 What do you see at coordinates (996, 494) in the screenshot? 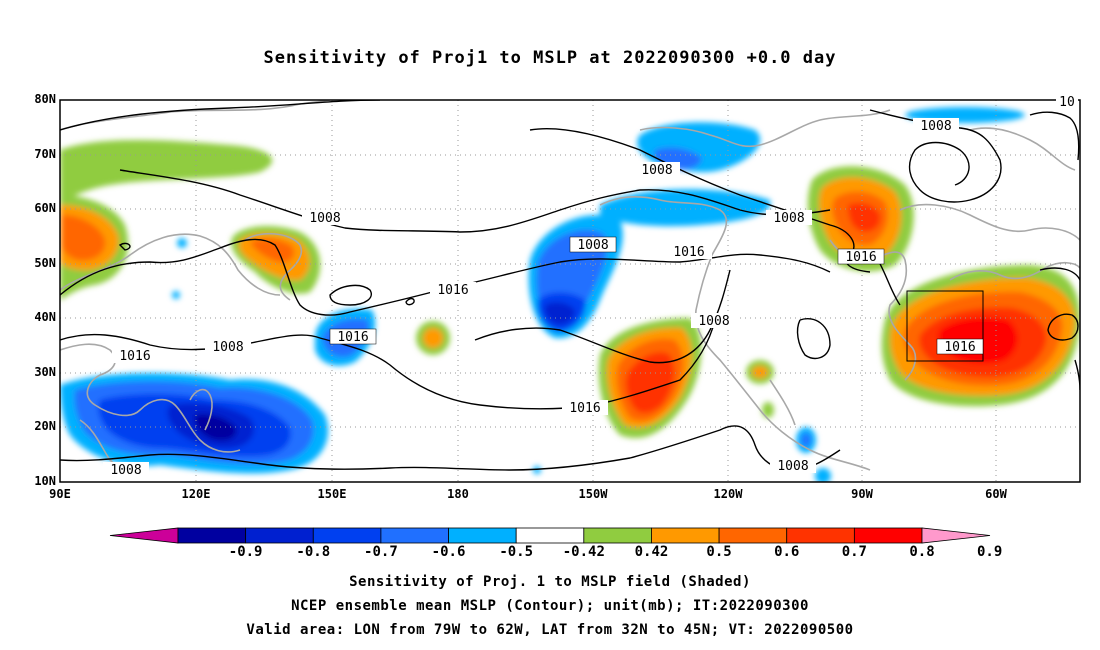
I see `lon-label-60w: 60W` at bounding box center [996, 494].